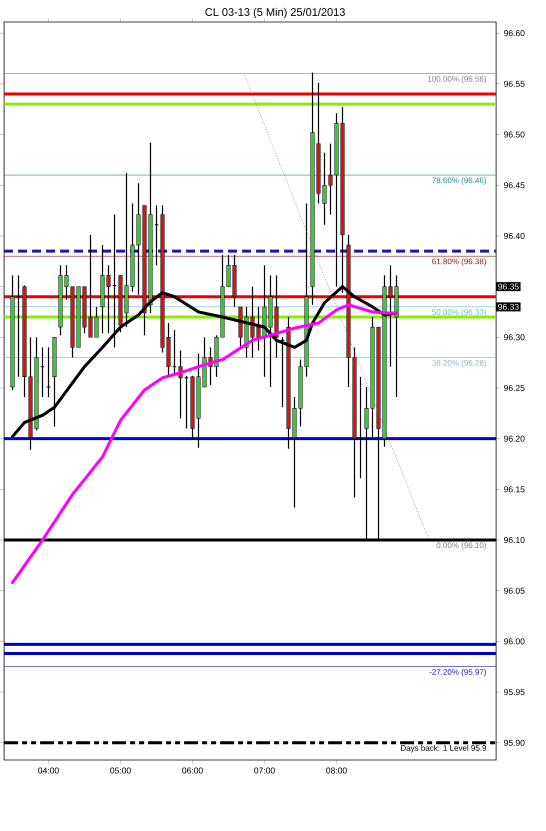  I want to click on y-tick-label: 96.15, so click(514, 489).